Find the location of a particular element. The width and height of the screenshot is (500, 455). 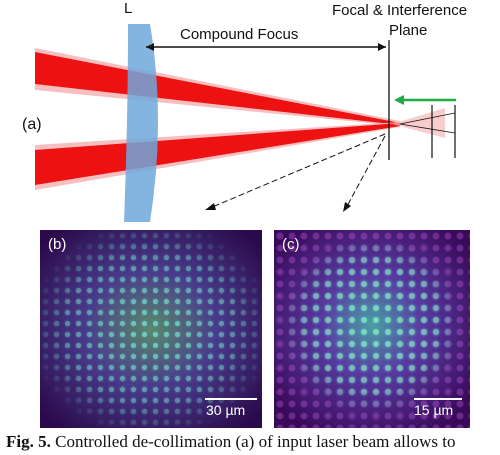

caption-prefix: Fig. 5. is located at coordinates (28, 441).